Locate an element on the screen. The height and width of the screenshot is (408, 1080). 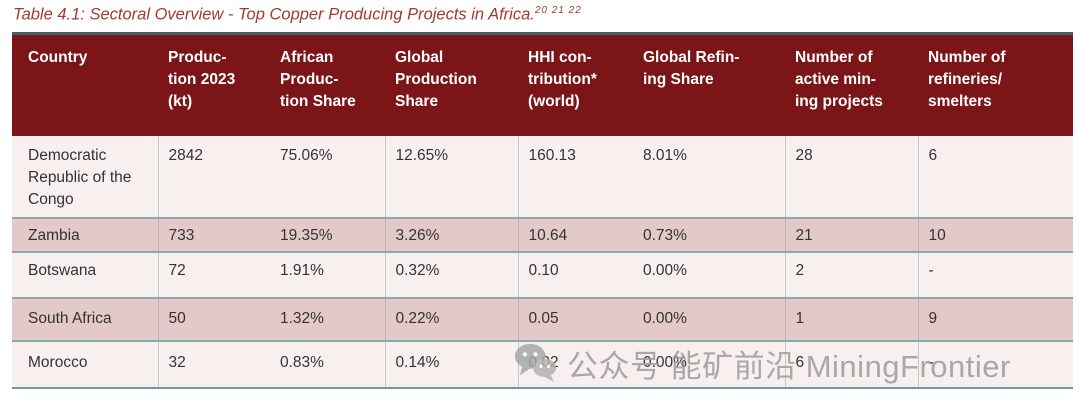
cell-active-projects: 1 is located at coordinates (852, 318).